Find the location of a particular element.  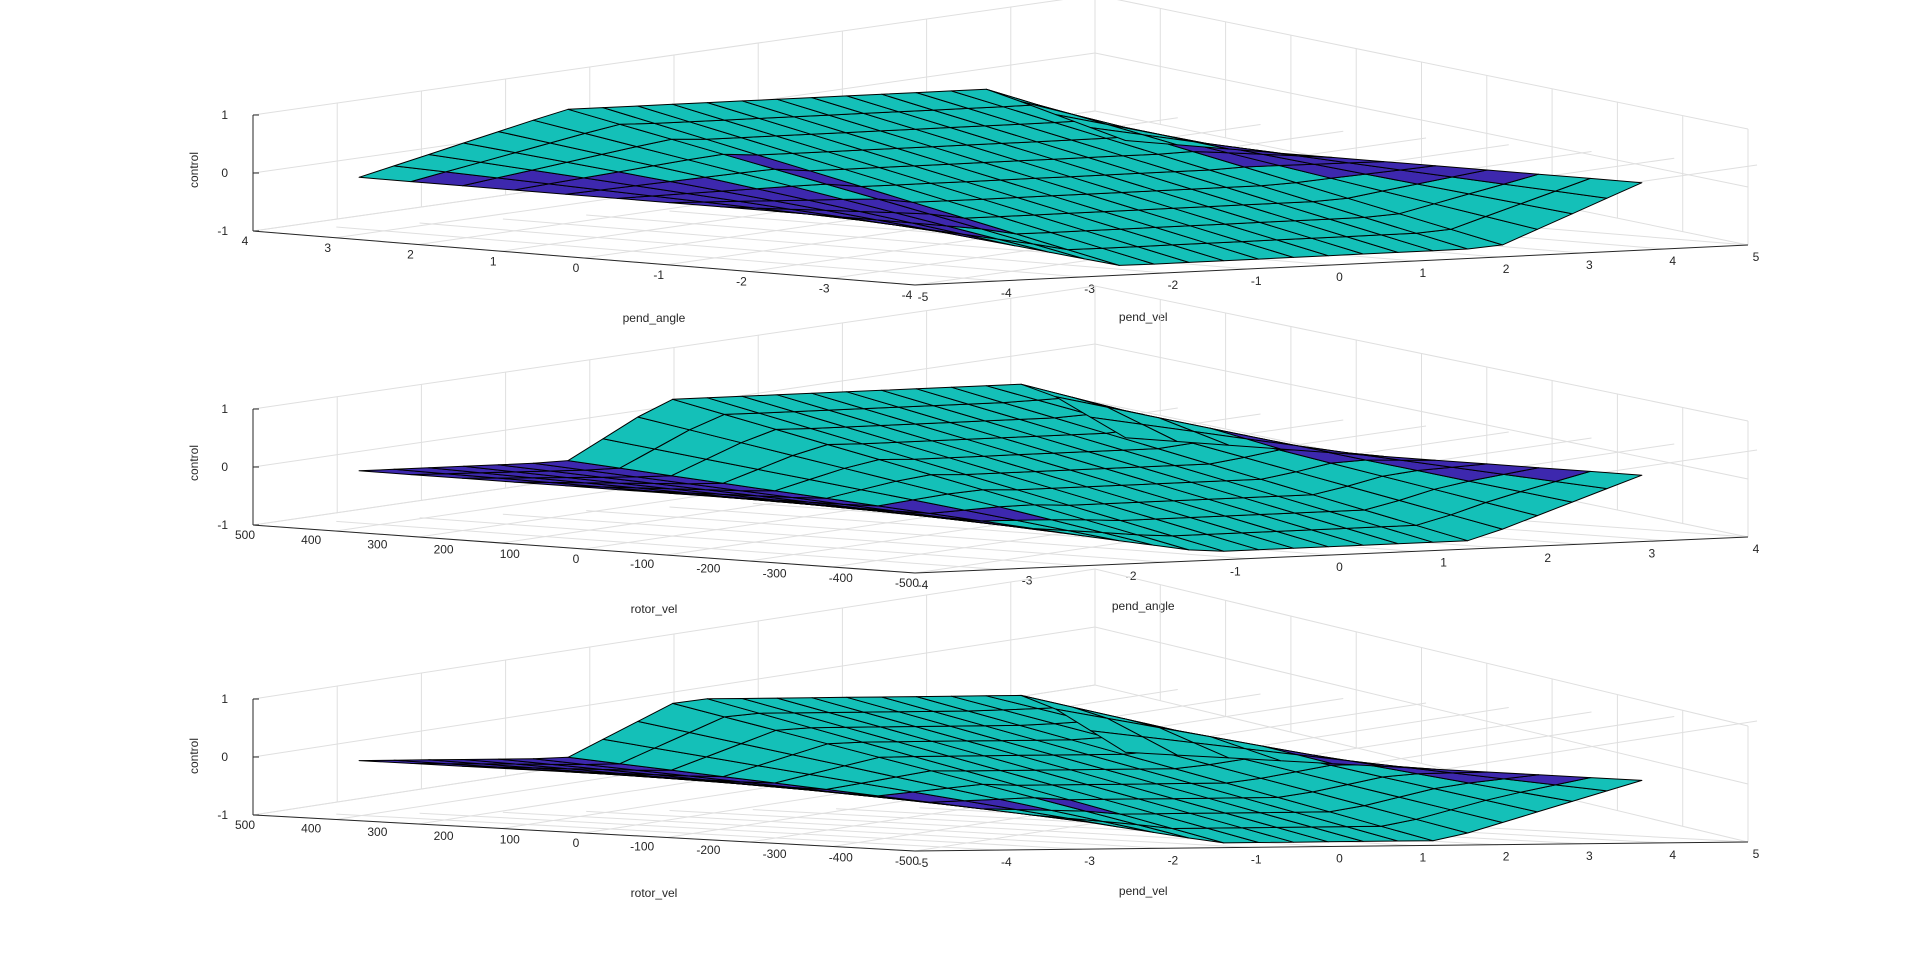

y-axis-label: pend_angle is located at coordinates (1143, 606).